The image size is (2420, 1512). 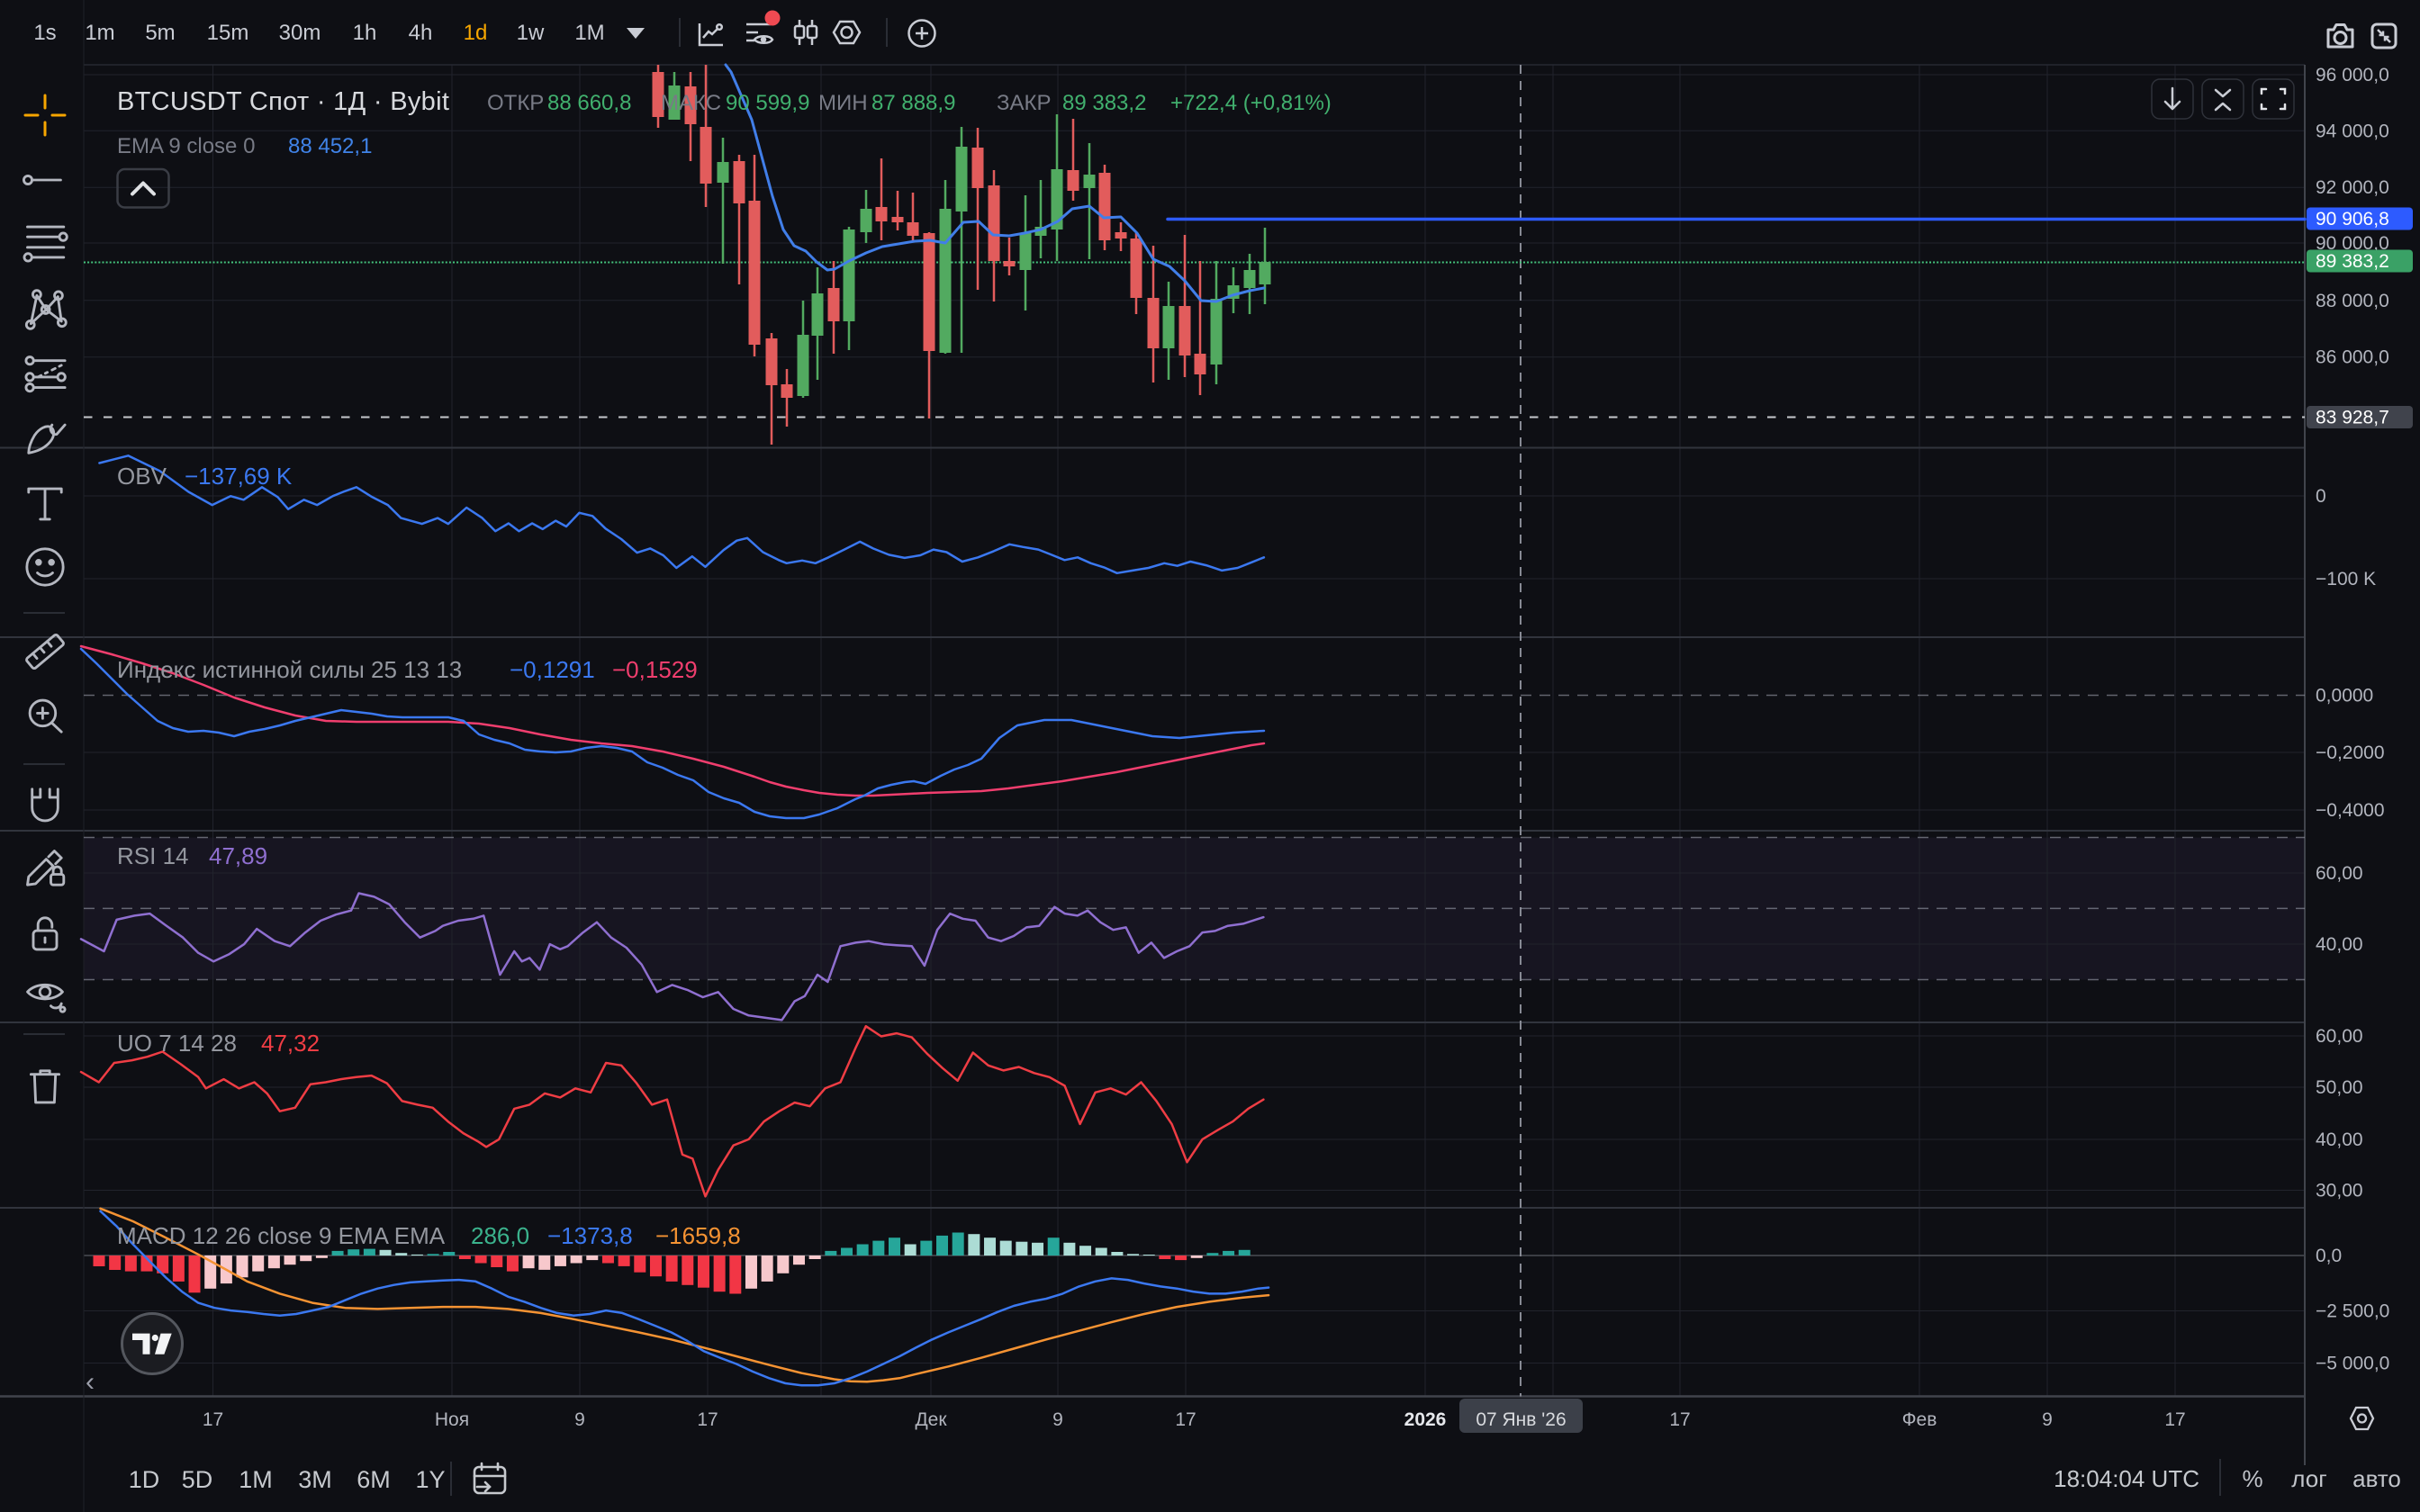 I want to click on svg-text: 94 000,0, so click(x=2352, y=131).